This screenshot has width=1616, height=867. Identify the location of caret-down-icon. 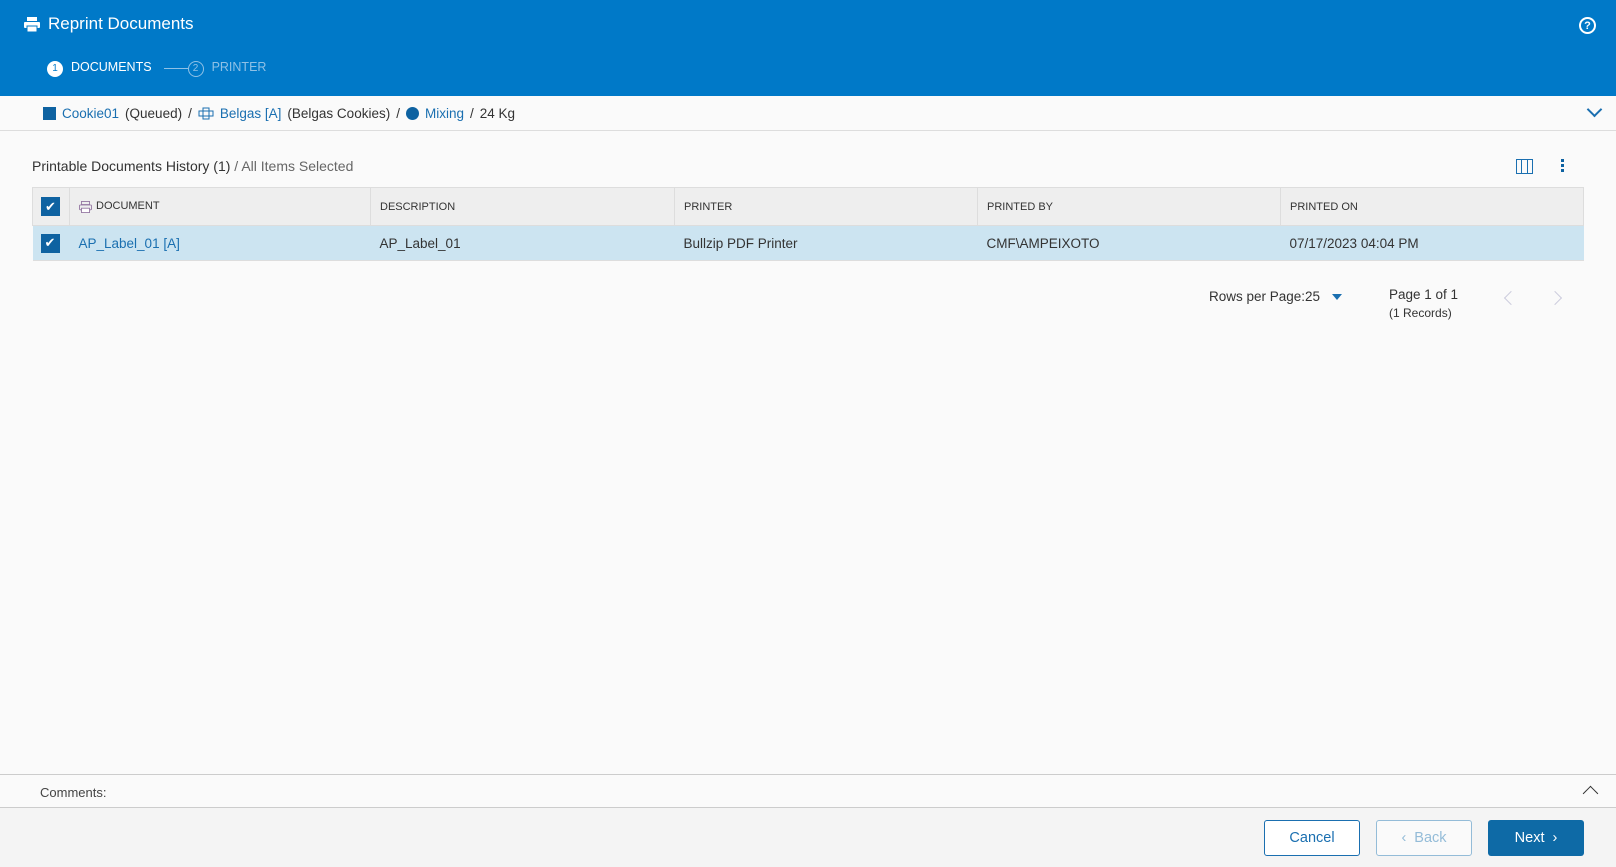
(1337, 297).